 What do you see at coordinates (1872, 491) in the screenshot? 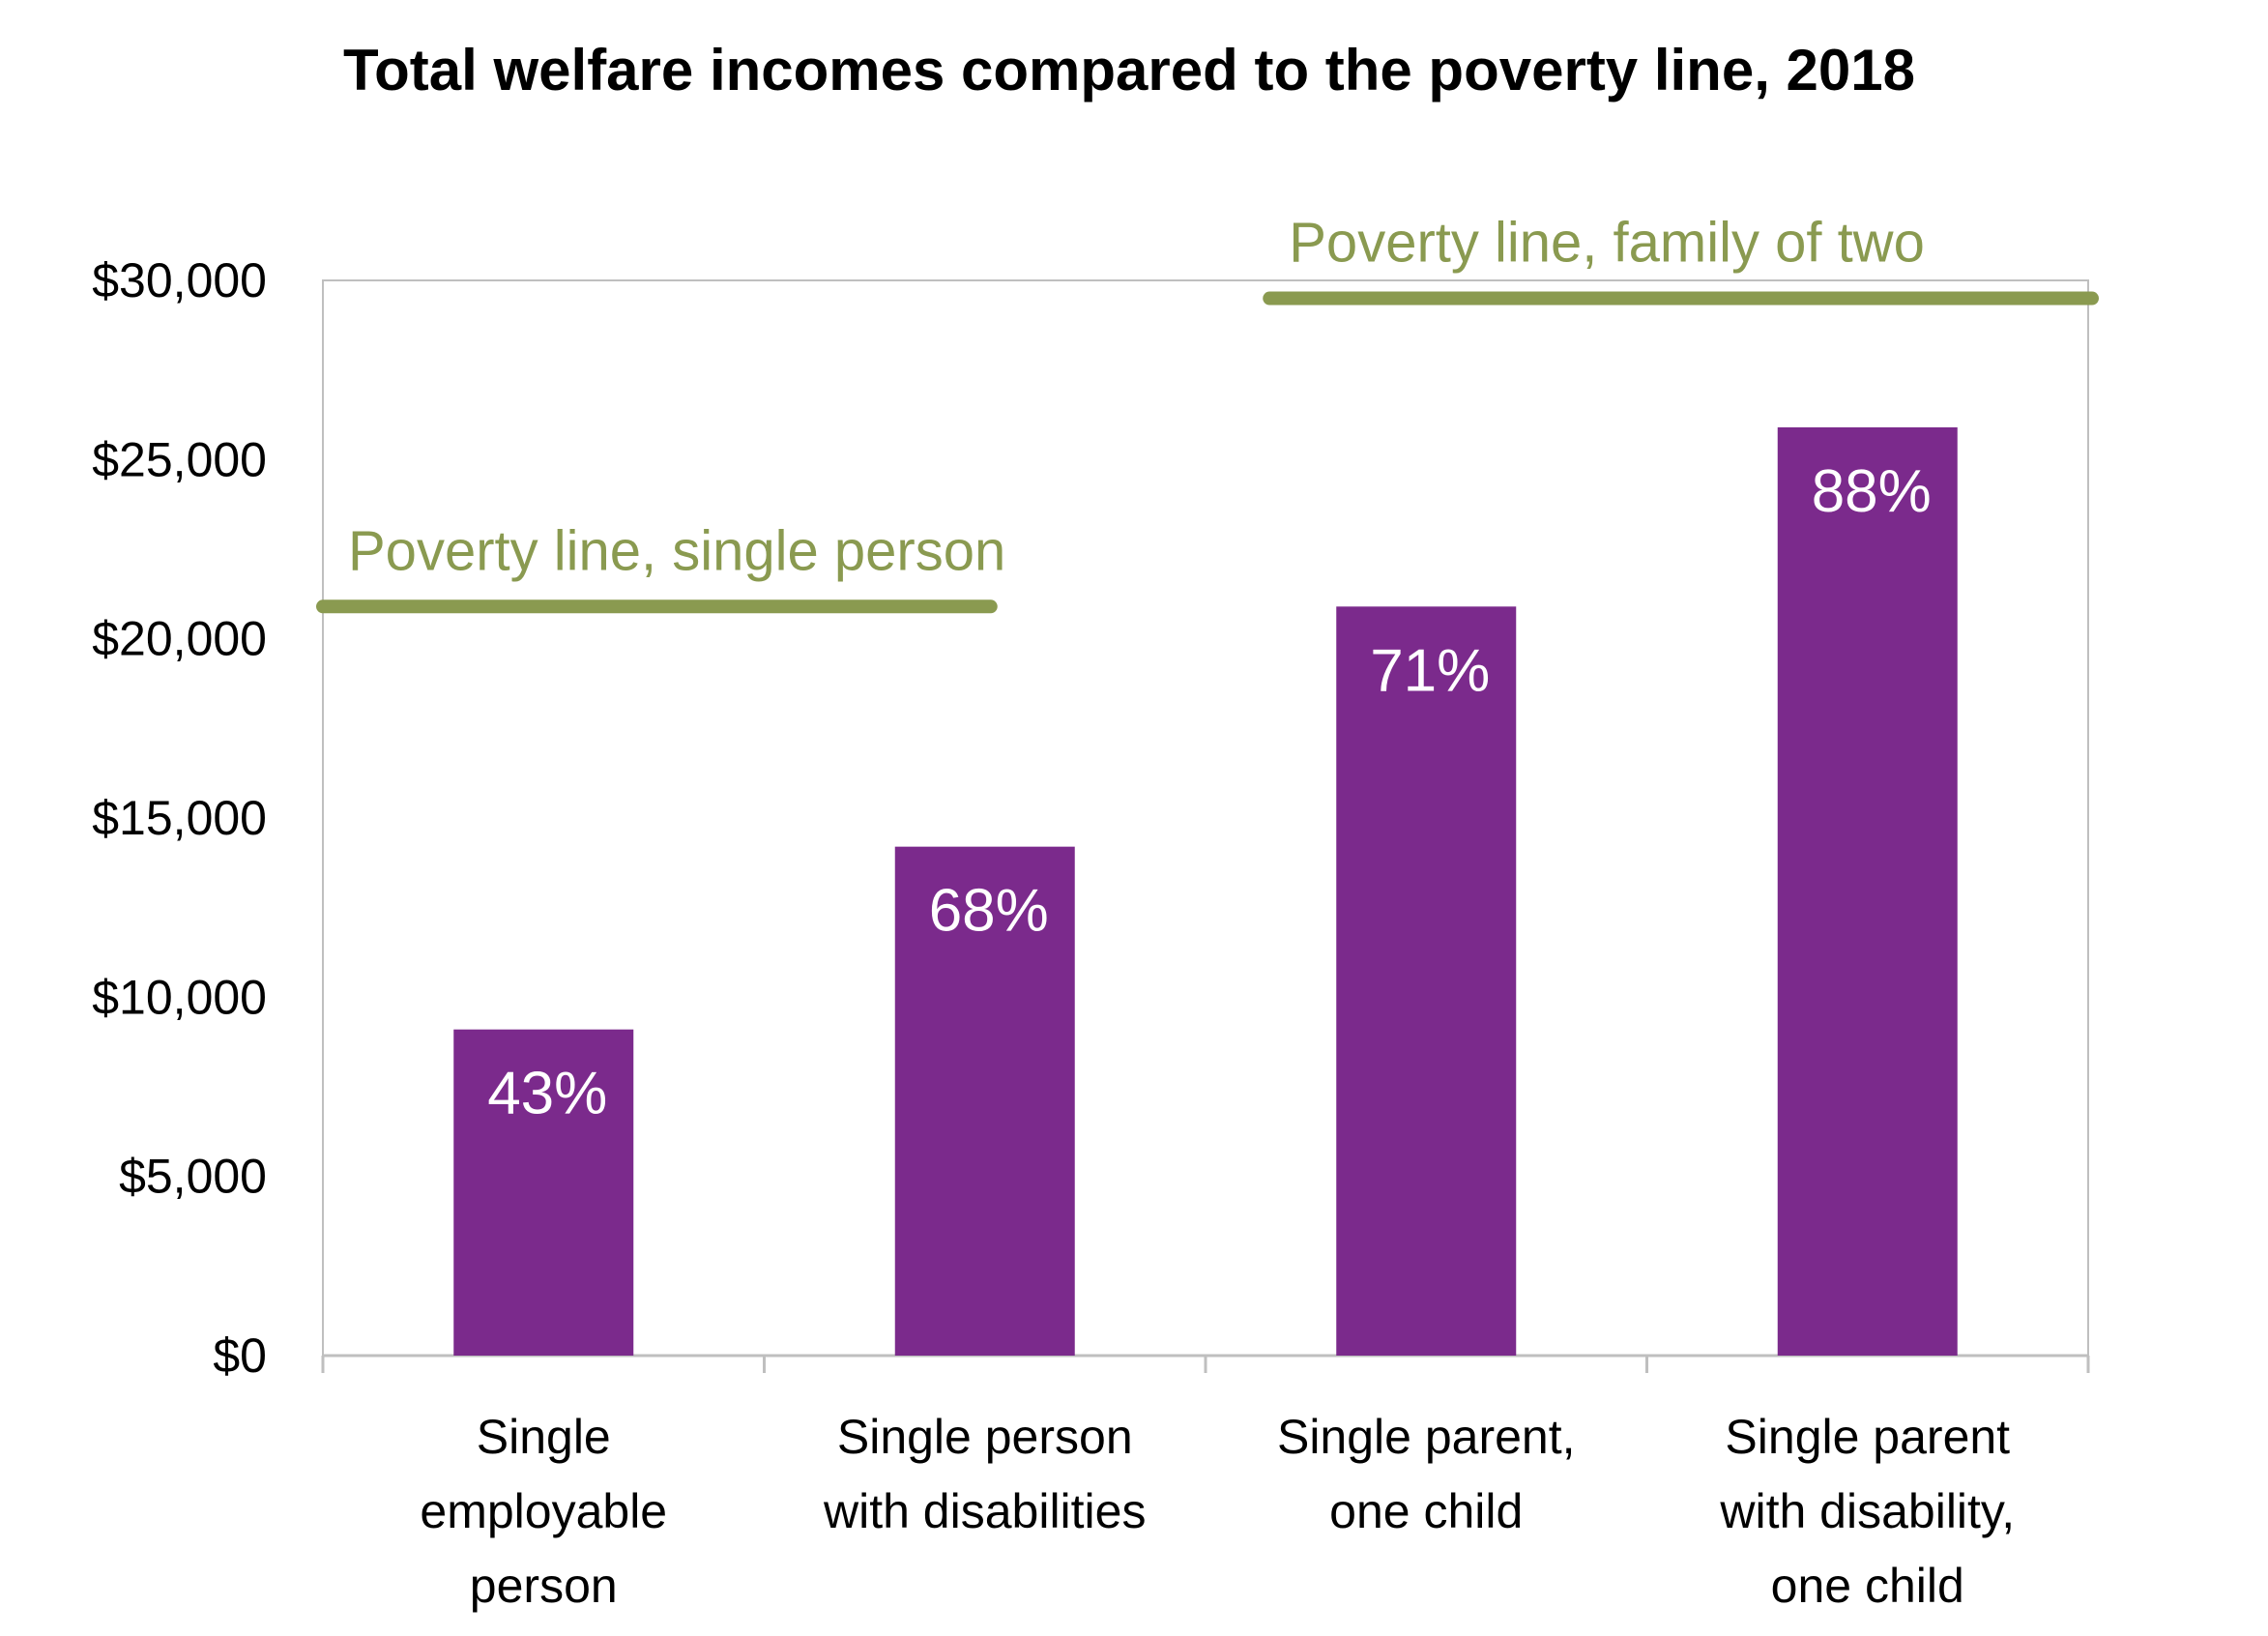
I see `bar-data-label: 88%` at bounding box center [1872, 491].